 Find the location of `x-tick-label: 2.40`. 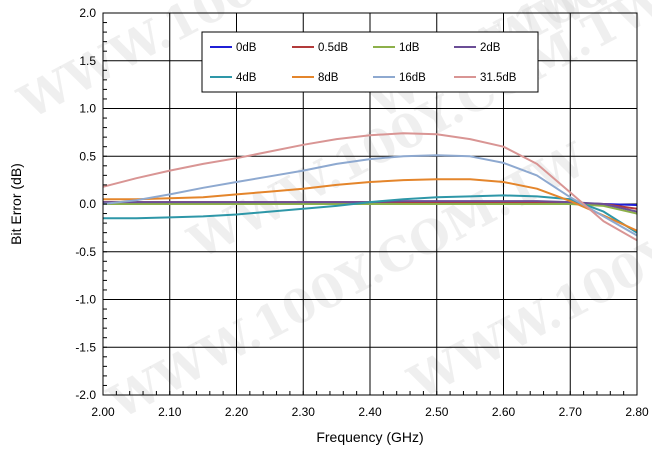

x-tick-label: 2.40 is located at coordinates (370, 412).